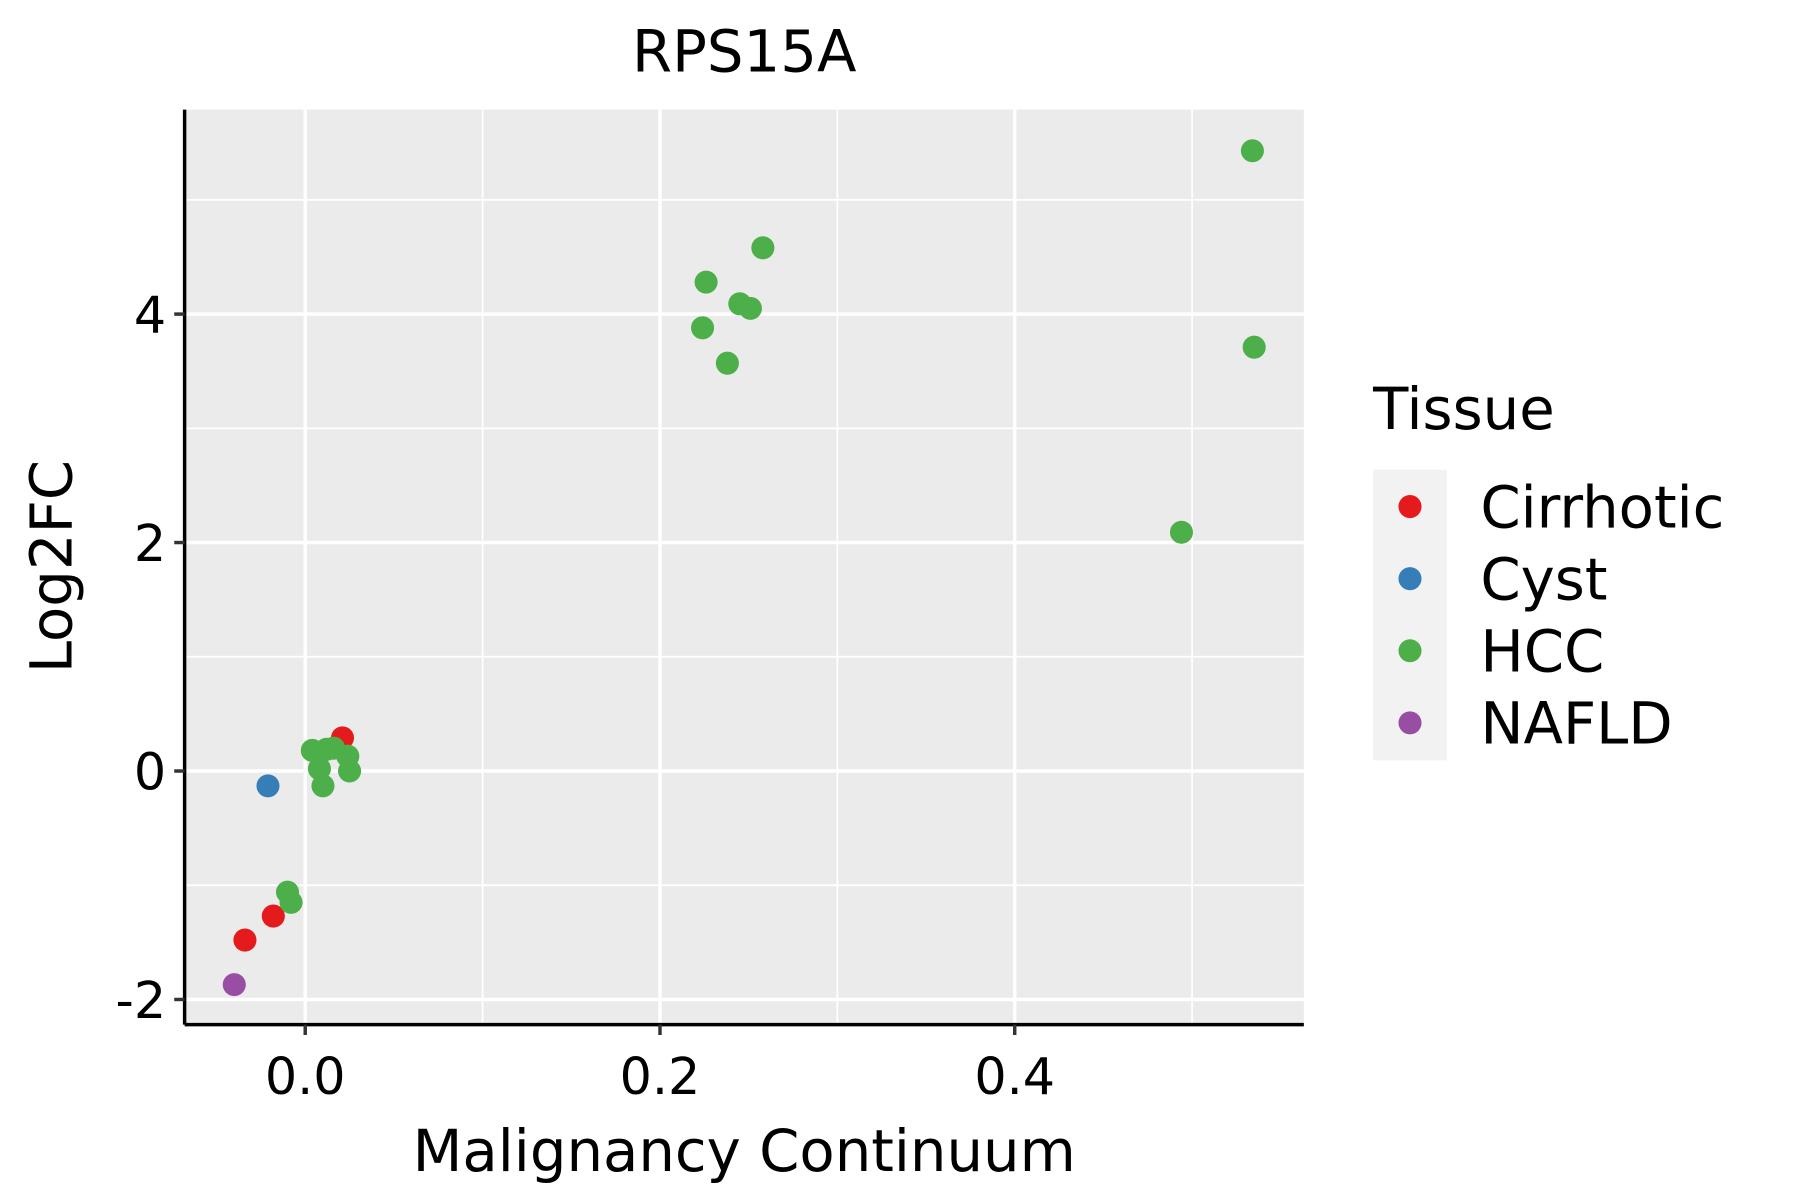 Image resolution: width=1800 pixels, height=1200 pixels. I want to click on x-axis-label: Malignancy Continuum, so click(744, 1151).